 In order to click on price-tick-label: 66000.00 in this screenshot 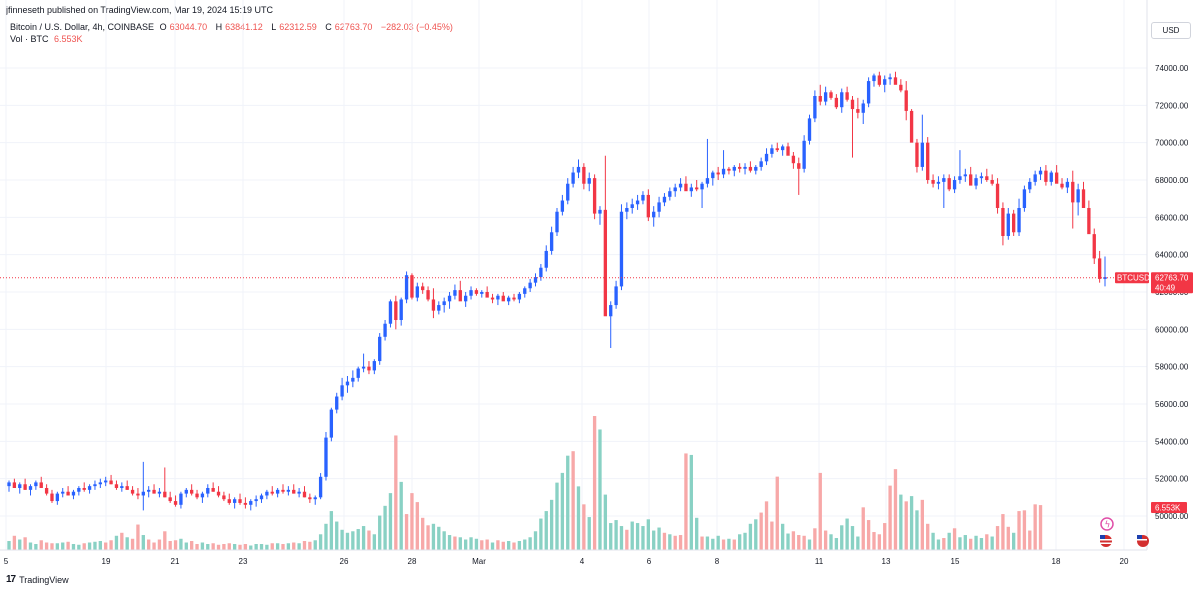, I will do `click(1172, 217)`.